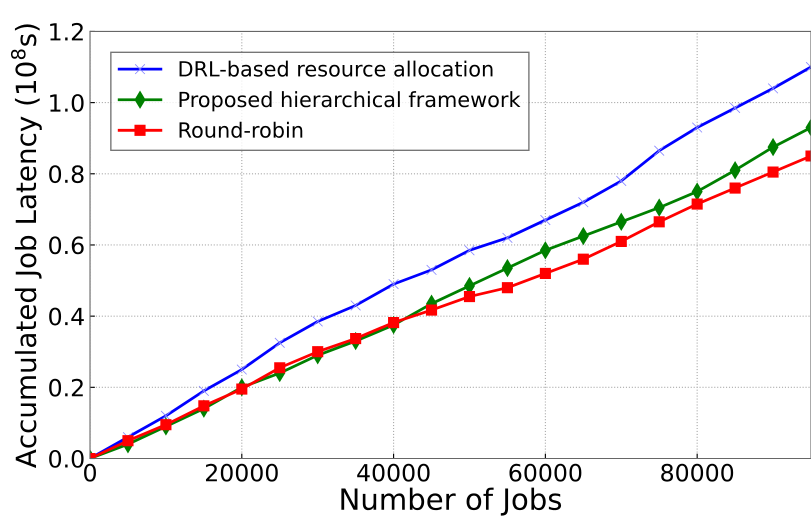 The width and height of the screenshot is (811, 524). I want to click on y-tick-label: 0.4, so click(66, 317).